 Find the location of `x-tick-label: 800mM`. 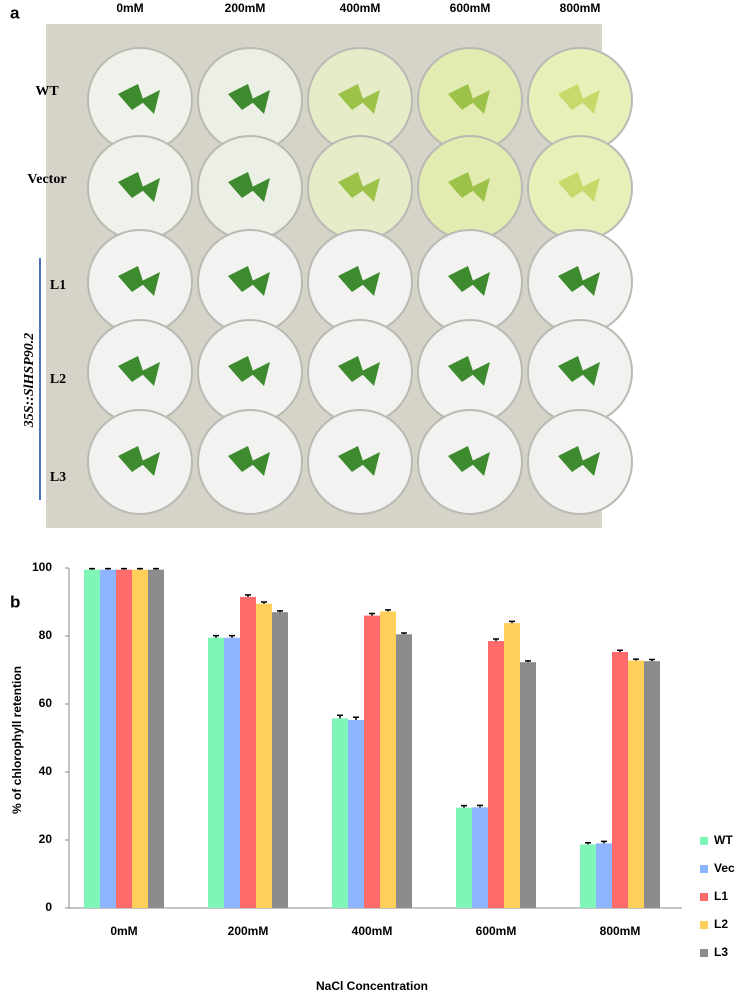

x-tick-label: 800mM is located at coordinates (620, 931).